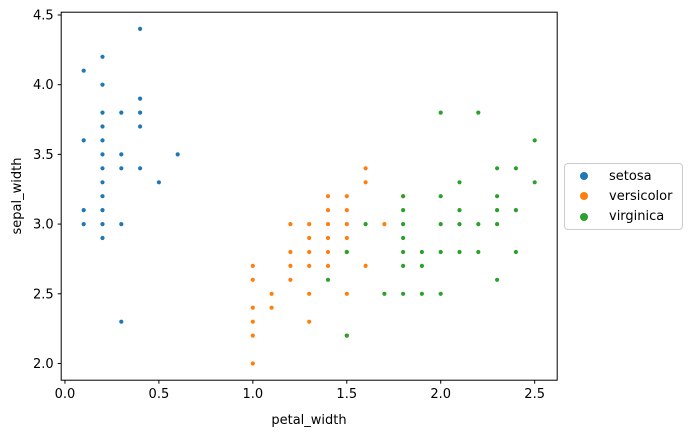 The width and height of the screenshot is (692, 435). What do you see at coordinates (43, 15) in the screenshot?
I see `y-tick-label: 4.5` at bounding box center [43, 15].